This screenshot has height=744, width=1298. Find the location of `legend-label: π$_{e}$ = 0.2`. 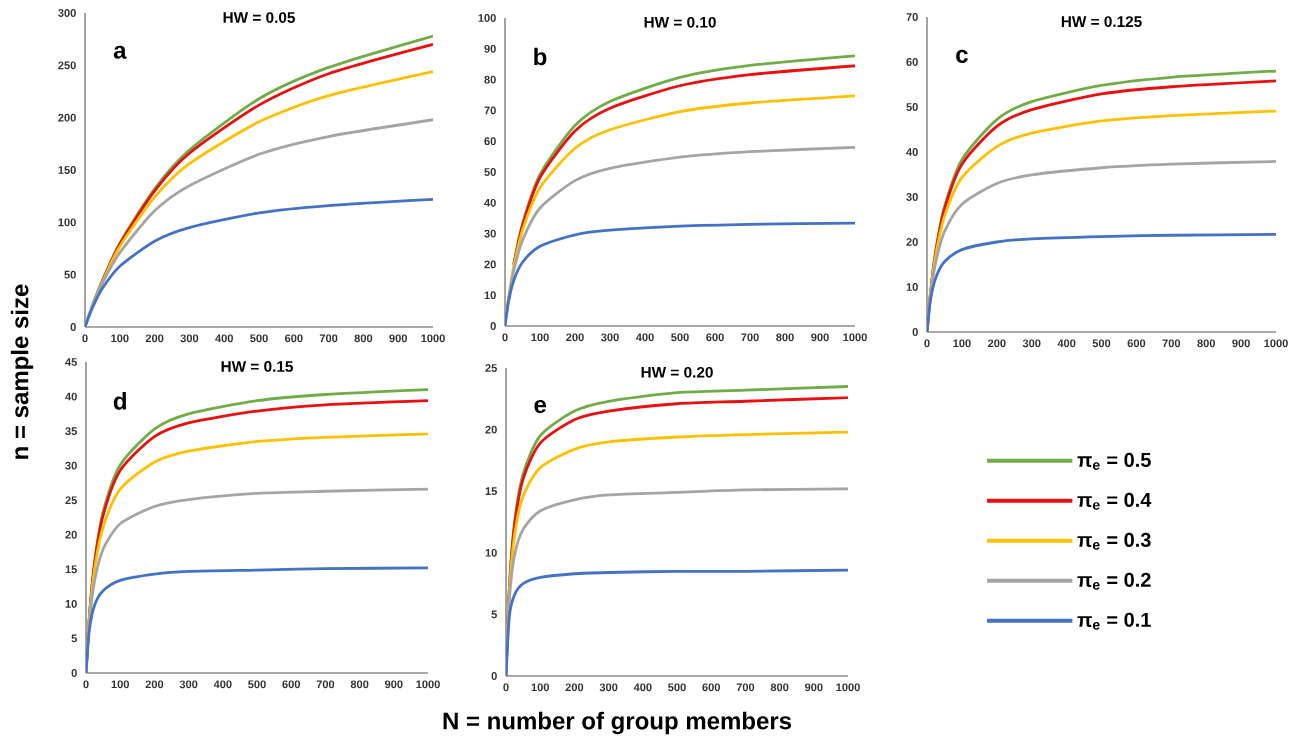

legend-label: π$_{e}$ = 0.2 is located at coordinates (1114, 581).